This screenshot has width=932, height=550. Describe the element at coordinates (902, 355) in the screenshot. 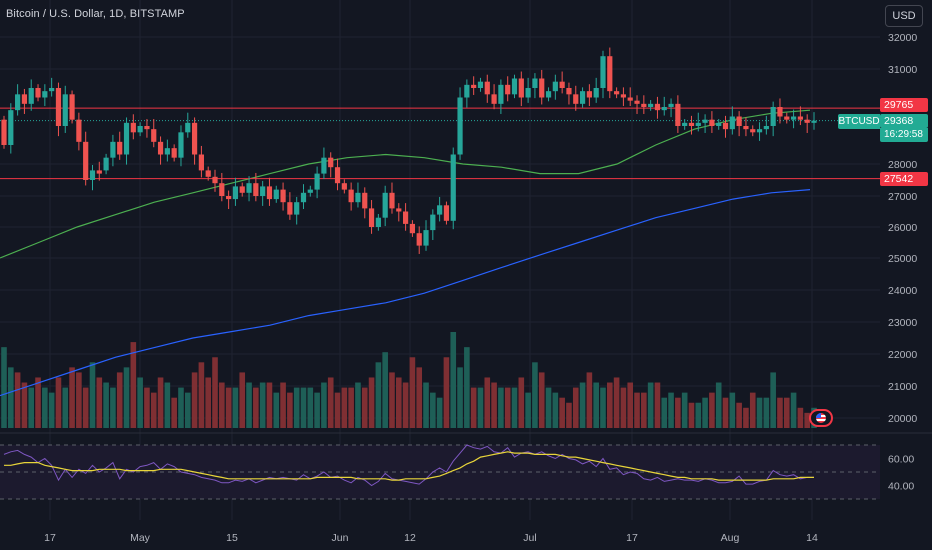

I see `y-tick-label: 22000` at that location.